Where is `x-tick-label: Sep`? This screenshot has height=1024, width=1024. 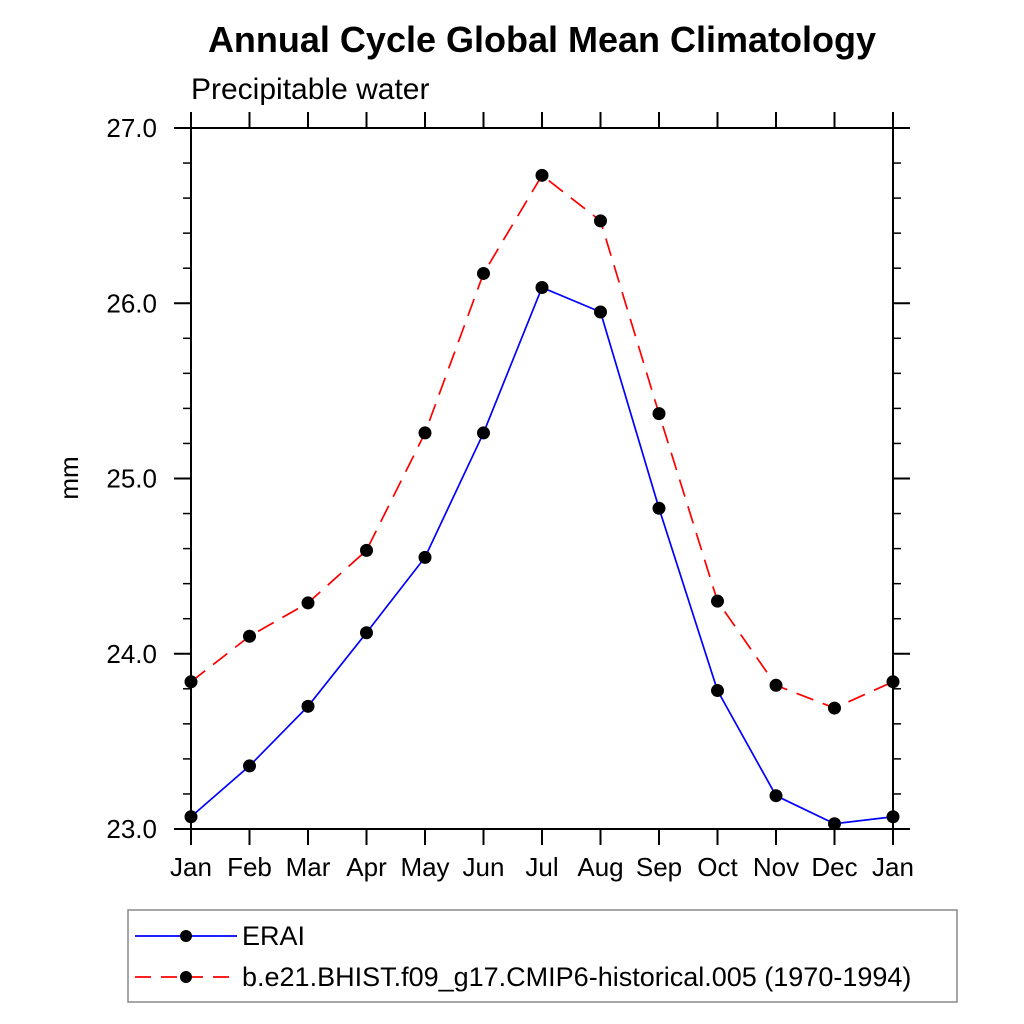 x-tick-label: Sep is located at coordinates (659, 867).